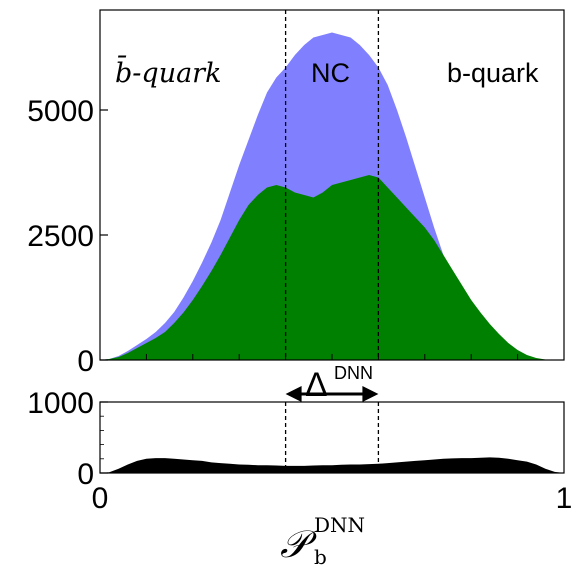 This screenshot has width=585, height=571. What do you see at coordinates (316, 385) in the screenshot?
I see `delta-symbol: Δ` at bounding box center [316, 385].